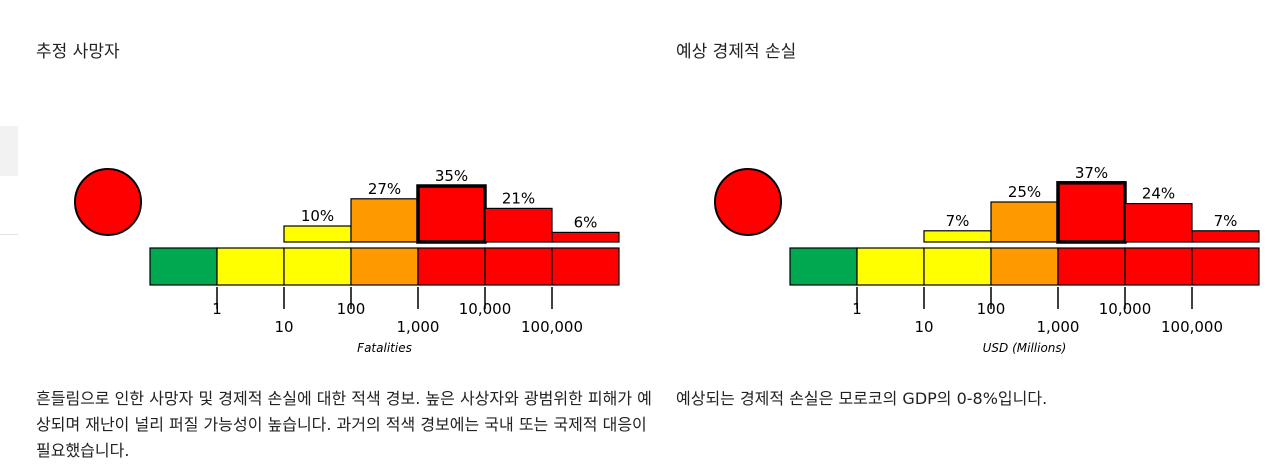 The image size is (1280, 476). I want to click on bar-value-label: 35%, so click(451, 176).